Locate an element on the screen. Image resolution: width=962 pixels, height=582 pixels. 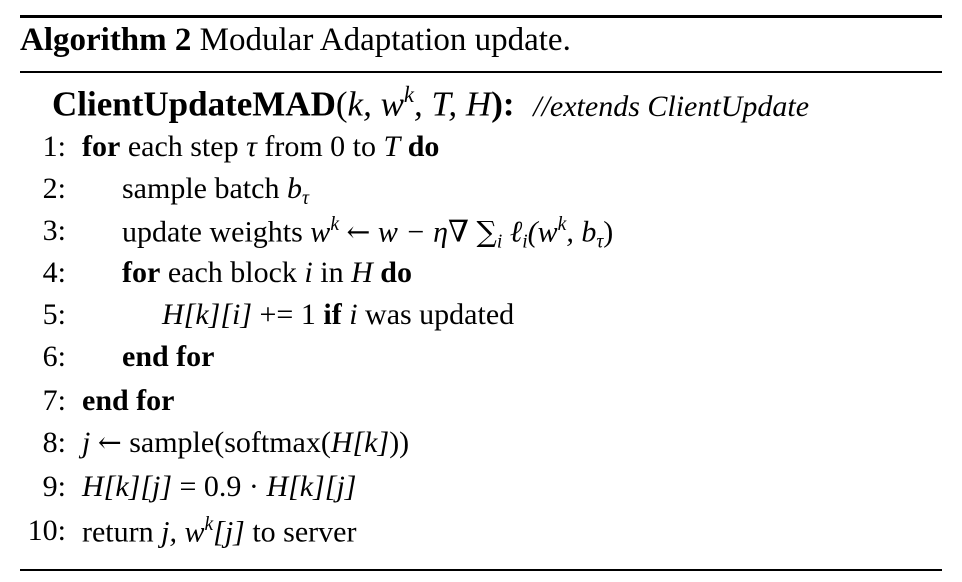
line-body: for each step τ from 0 to T do is located at coordinates (260, 147).